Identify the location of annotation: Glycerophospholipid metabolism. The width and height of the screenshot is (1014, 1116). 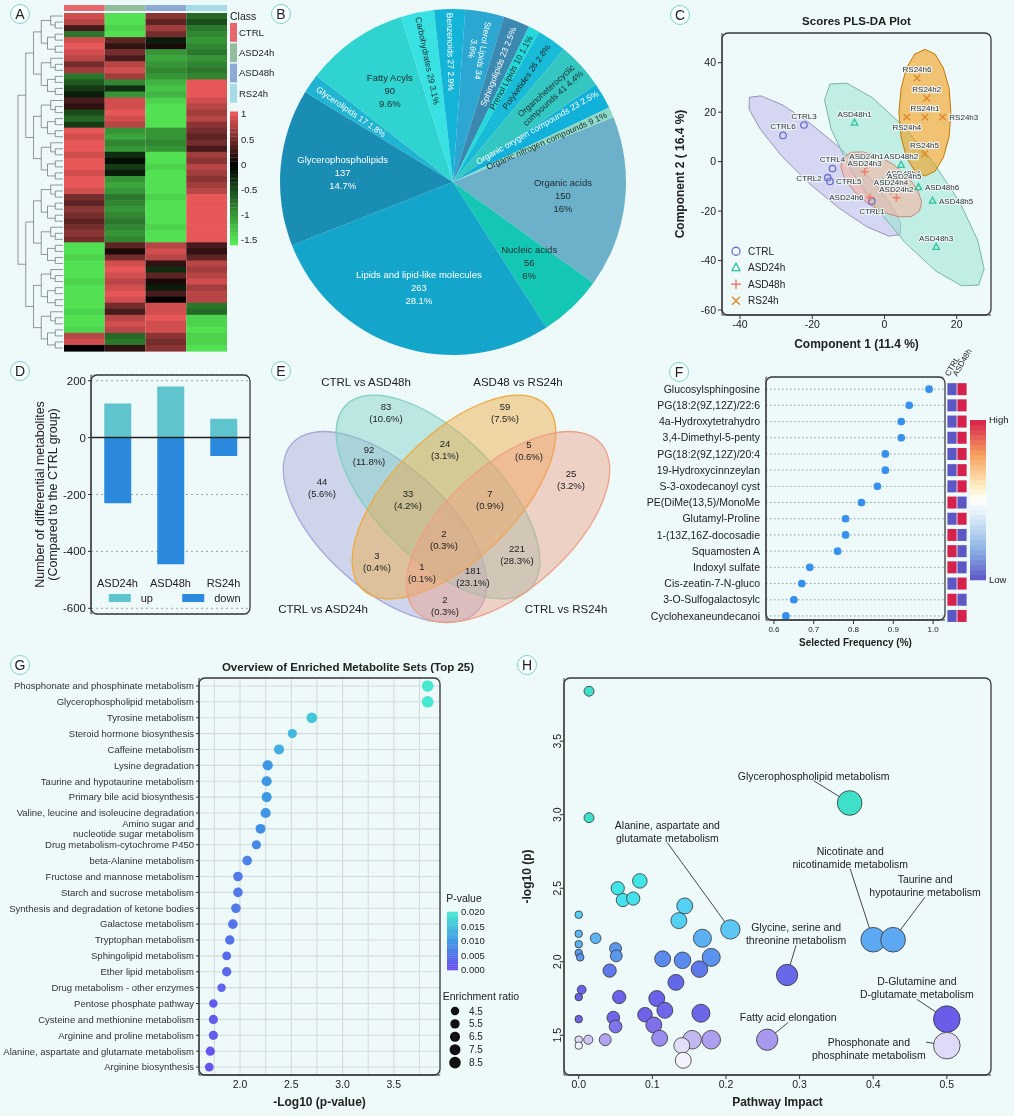
(813, 775).